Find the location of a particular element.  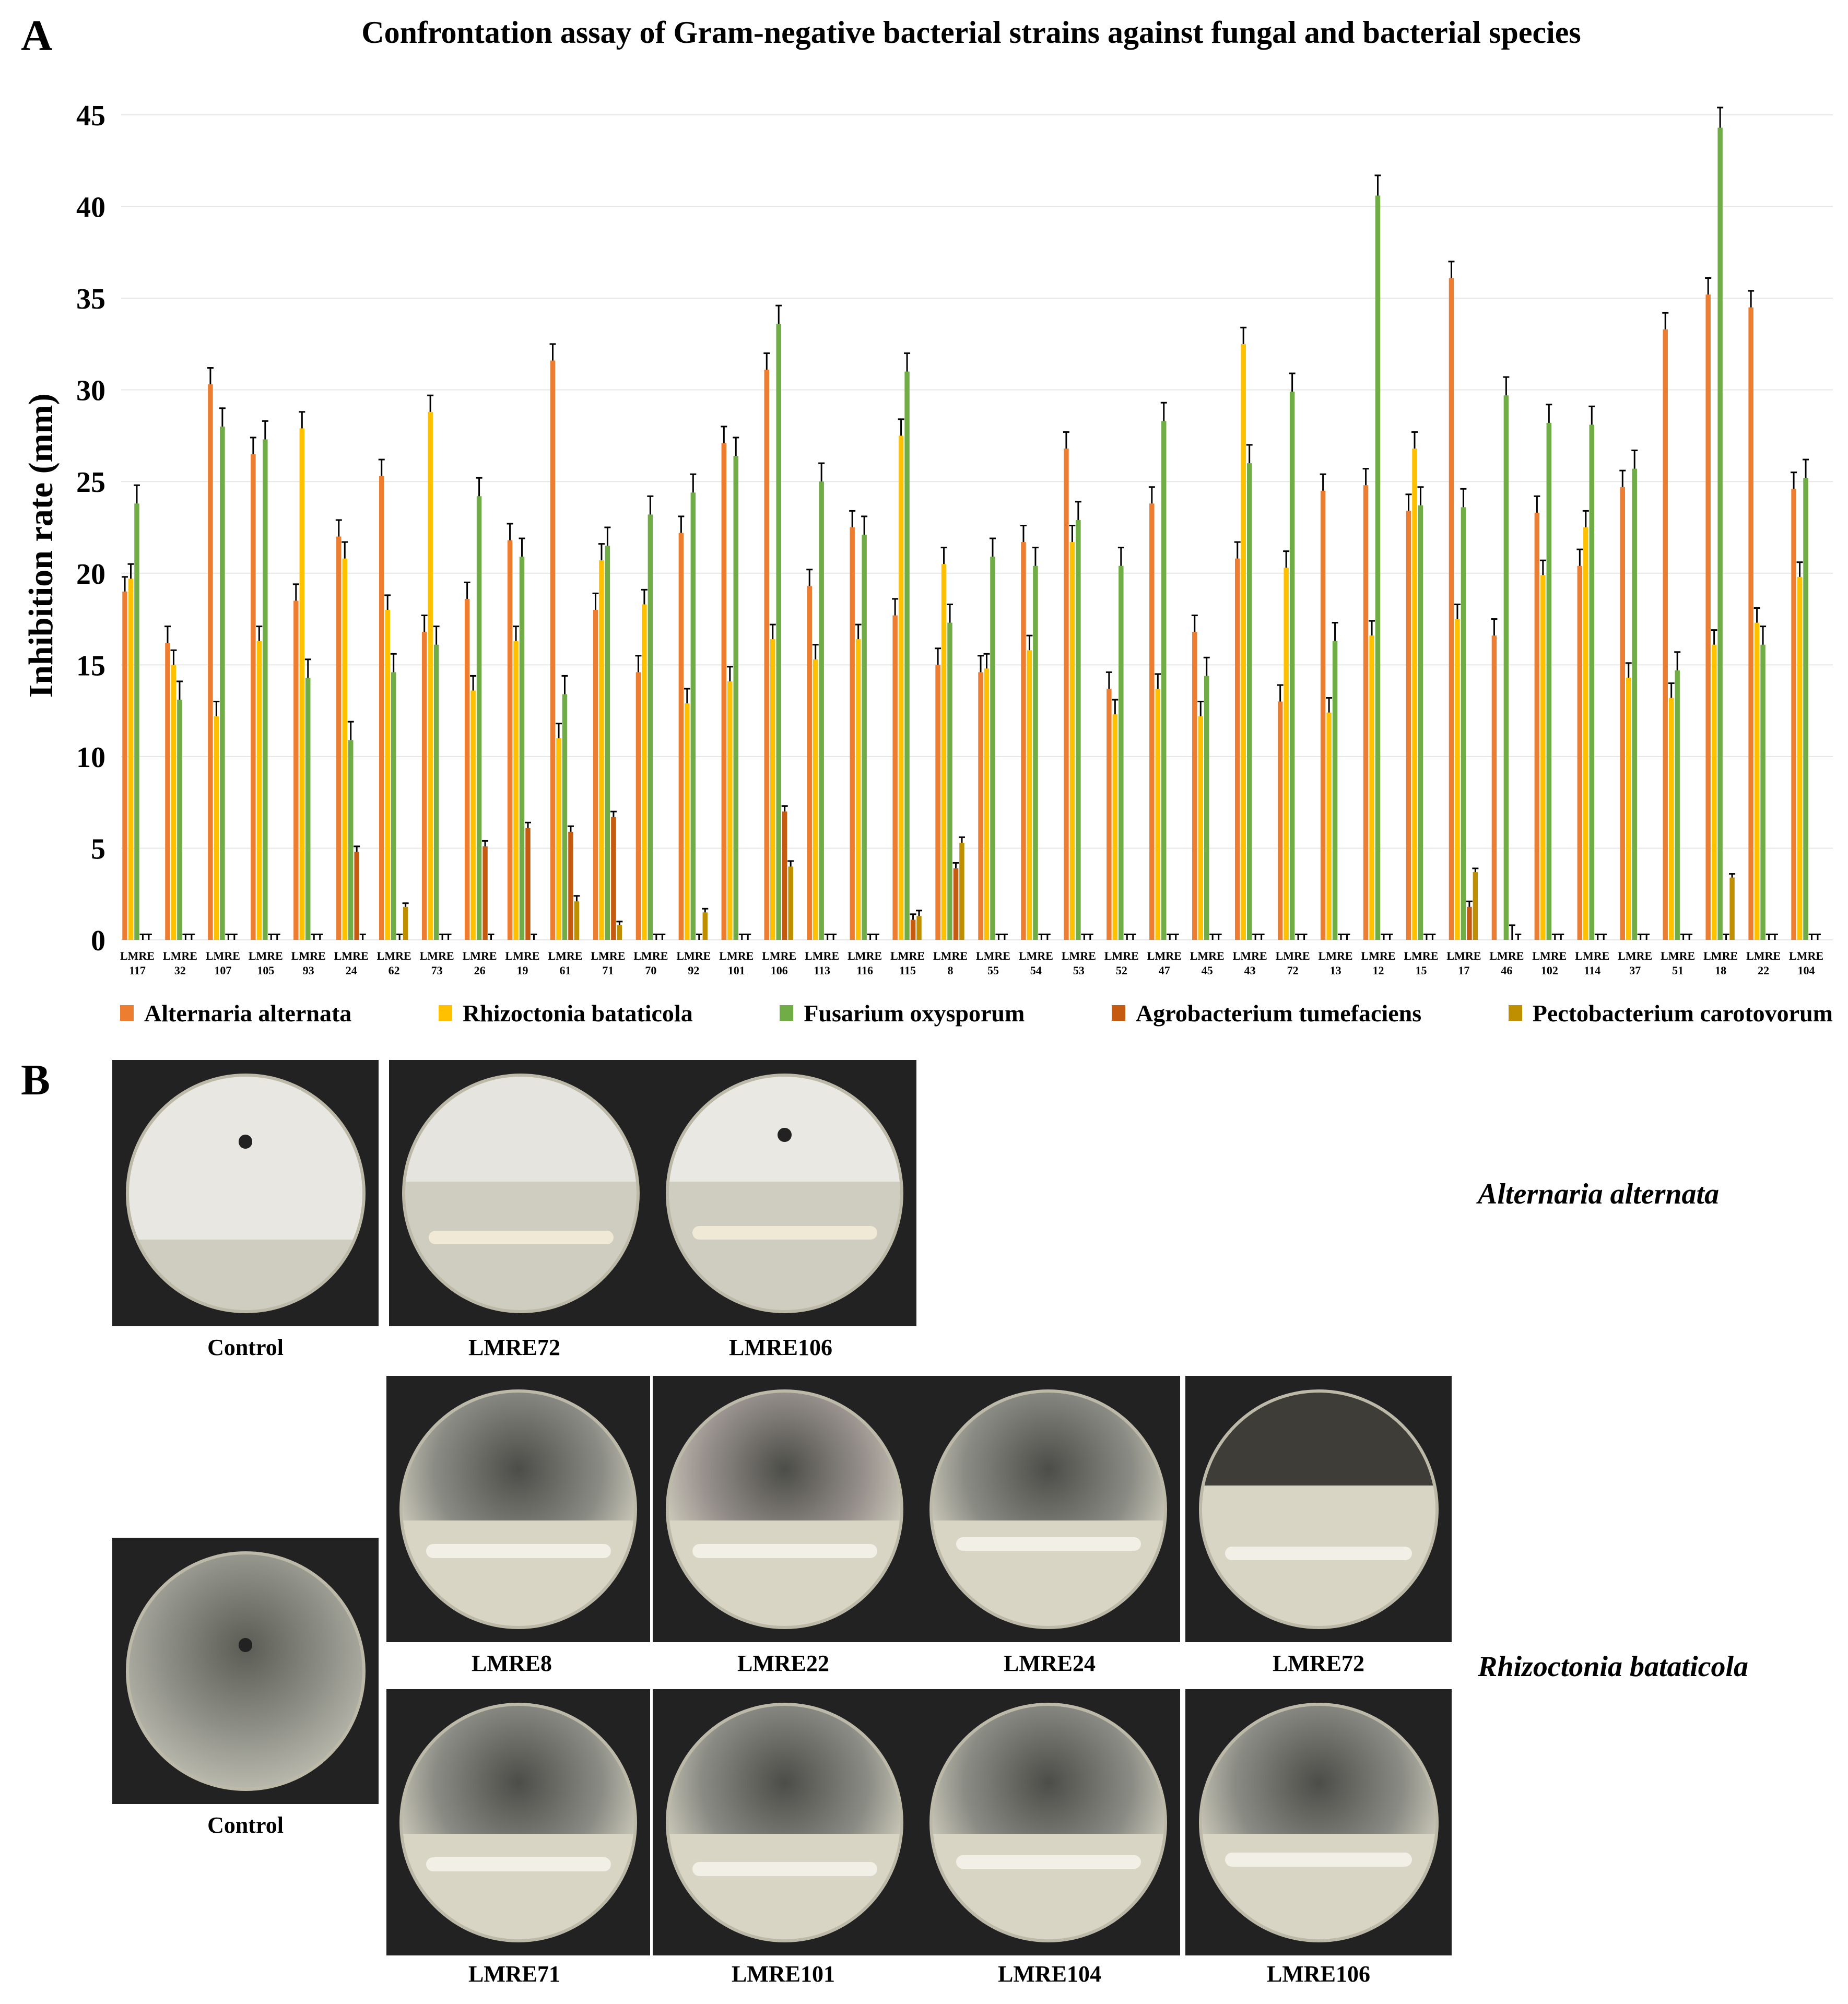

plate-photo-rhizoctonia-lmre24 is located at coordinates (1048, 1509).